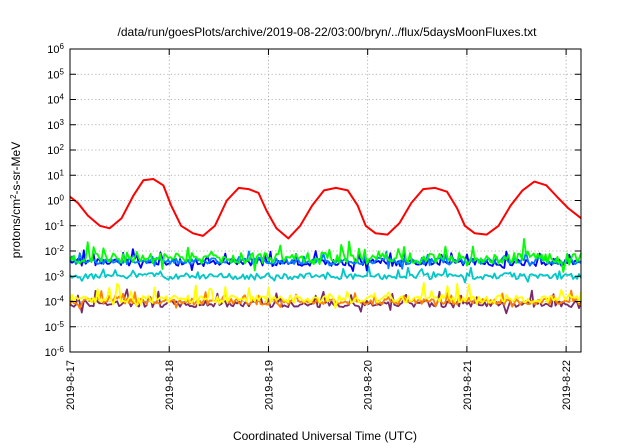  I want to click on y-tick-label: 10⁰, so click(55, 200).